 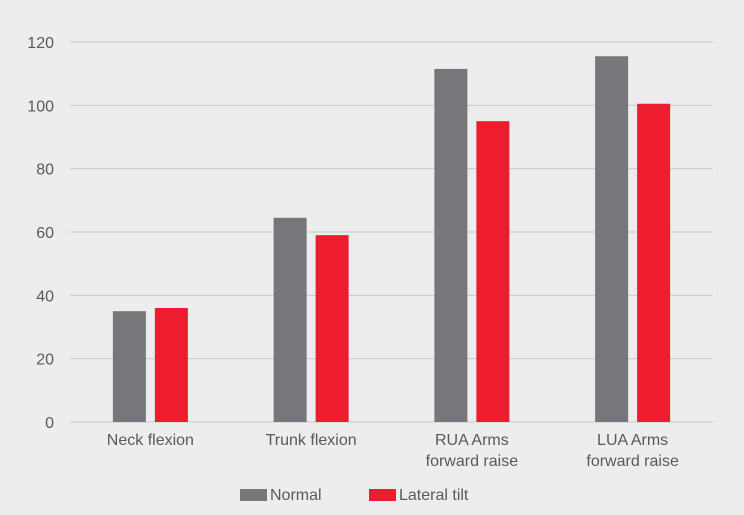 I want to click on y-tick-label: 60, so click(x=45, y=233).